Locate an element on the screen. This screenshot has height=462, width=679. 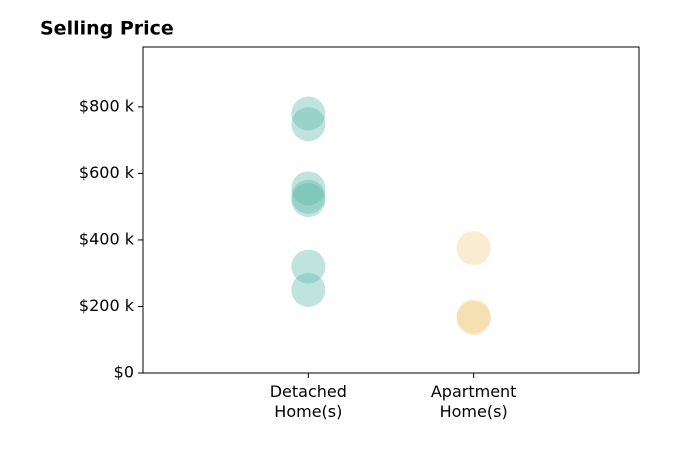
y-tick-label: $400 k is located at coordinates (107, 238).